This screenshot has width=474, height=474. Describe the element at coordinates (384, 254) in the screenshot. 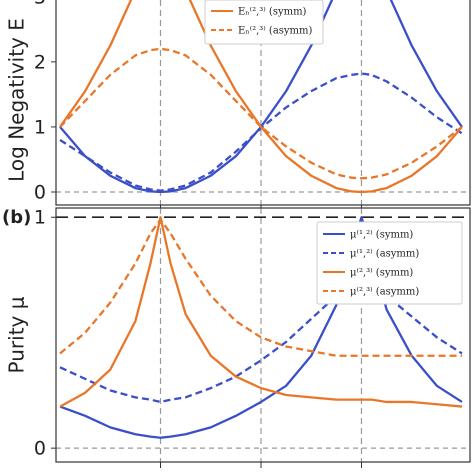

I see `legend-label: μ⁽¹,²⁾ (asymm)` at that location.